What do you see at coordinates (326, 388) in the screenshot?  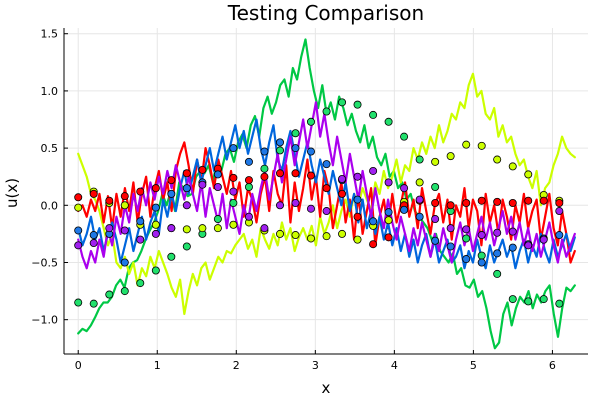 I see `x-axis-label: x` at bounding box center [326, 388].